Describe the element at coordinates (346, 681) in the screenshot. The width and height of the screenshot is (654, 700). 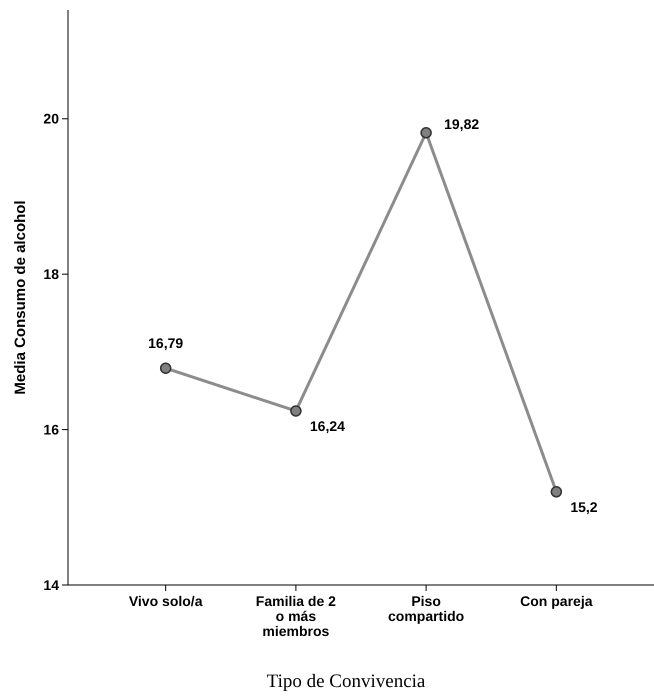
I see `x-axis-title: Tipo de Convivencia` at that location.